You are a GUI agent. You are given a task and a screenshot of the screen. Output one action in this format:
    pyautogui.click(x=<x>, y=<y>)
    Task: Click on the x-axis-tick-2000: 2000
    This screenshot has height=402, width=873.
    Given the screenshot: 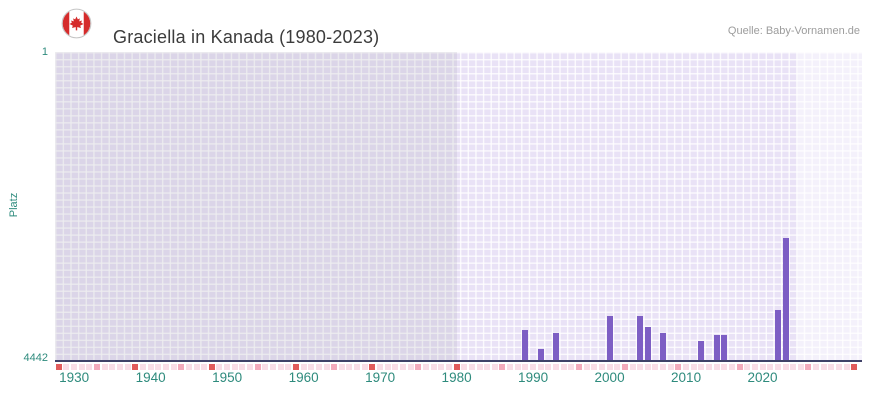 What is the action you would take?
    pyautogui.click(x=609, y=377)
    